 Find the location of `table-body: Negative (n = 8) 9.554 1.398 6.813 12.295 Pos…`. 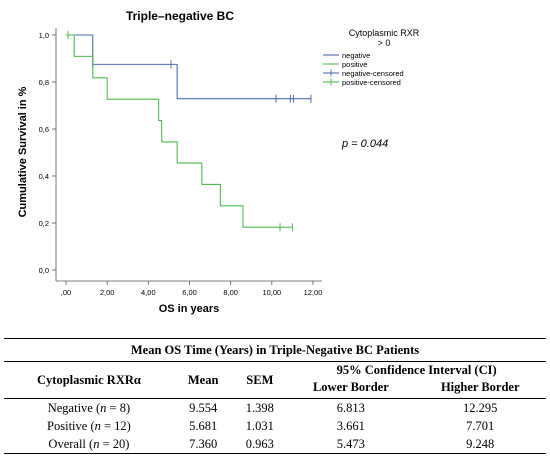

table-body: Negative (n = 8) 9.554 1.398 6.813 12.295 Pos… is located at coordinates (275, 426).